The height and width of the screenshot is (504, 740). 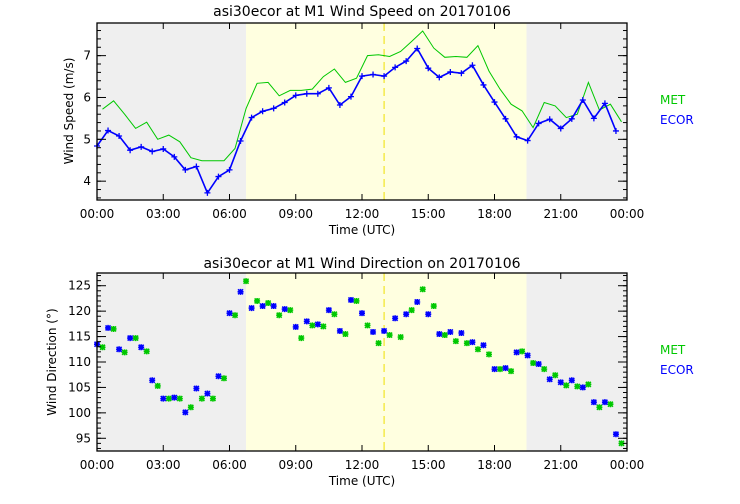 I want to click on y-tick-label: 6, so click(x=87, y=97).